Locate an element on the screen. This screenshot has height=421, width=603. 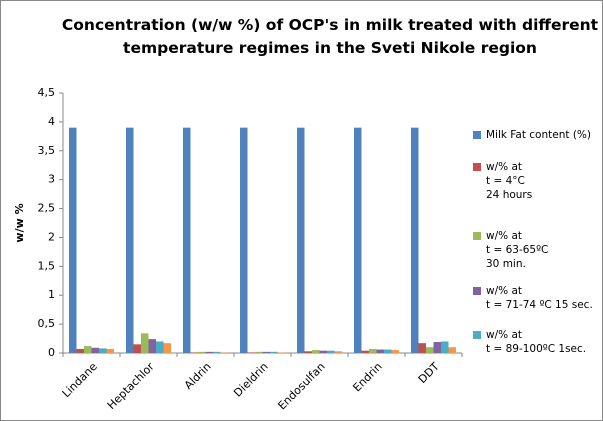
x-tick-label: Heptachlor is located at coordinates (131, 386).